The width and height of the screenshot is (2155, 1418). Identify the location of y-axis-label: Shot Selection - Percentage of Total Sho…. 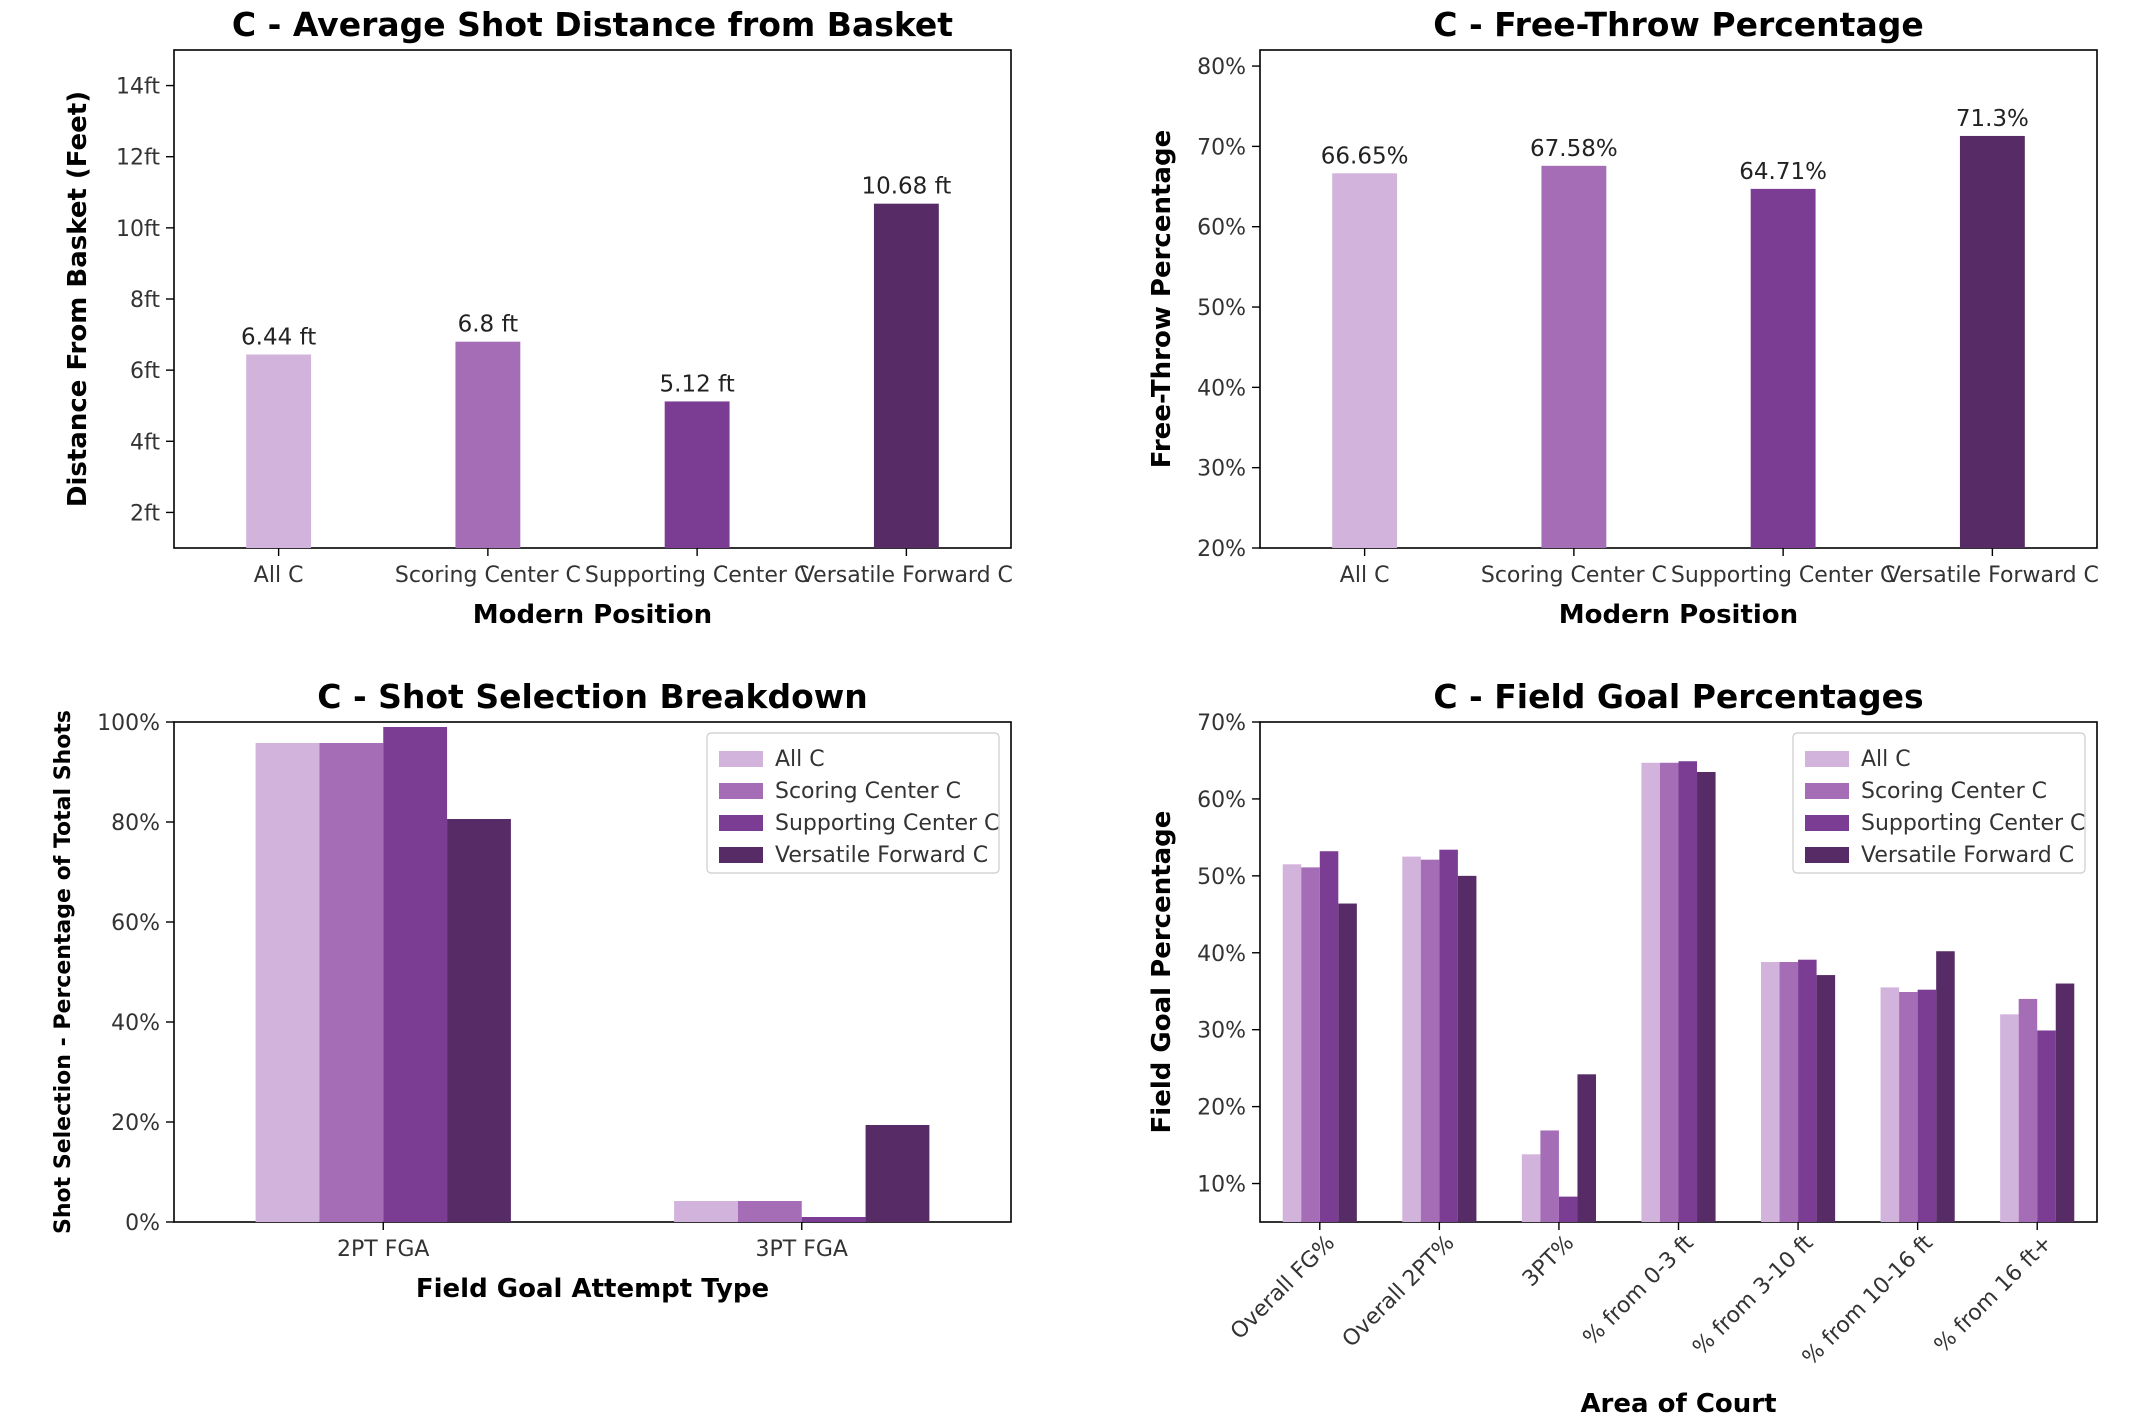
(63, 972).